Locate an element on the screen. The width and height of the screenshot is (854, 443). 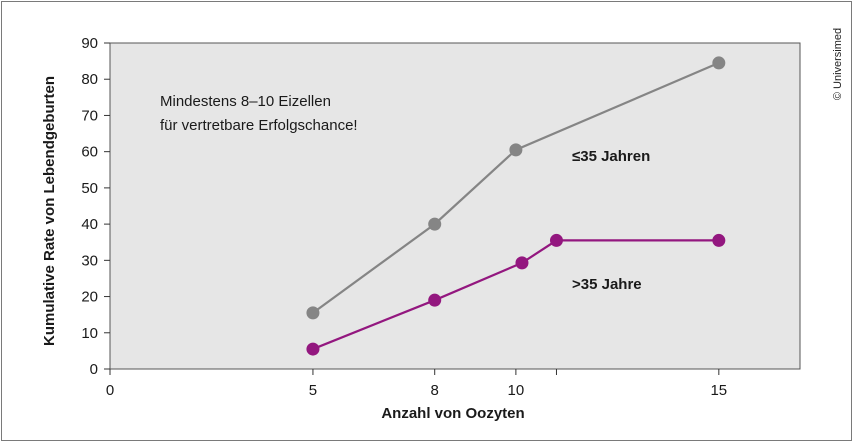
y-axis-title: Kumulative Rate von Lebendgeburten is located at coordinates (49, 211).